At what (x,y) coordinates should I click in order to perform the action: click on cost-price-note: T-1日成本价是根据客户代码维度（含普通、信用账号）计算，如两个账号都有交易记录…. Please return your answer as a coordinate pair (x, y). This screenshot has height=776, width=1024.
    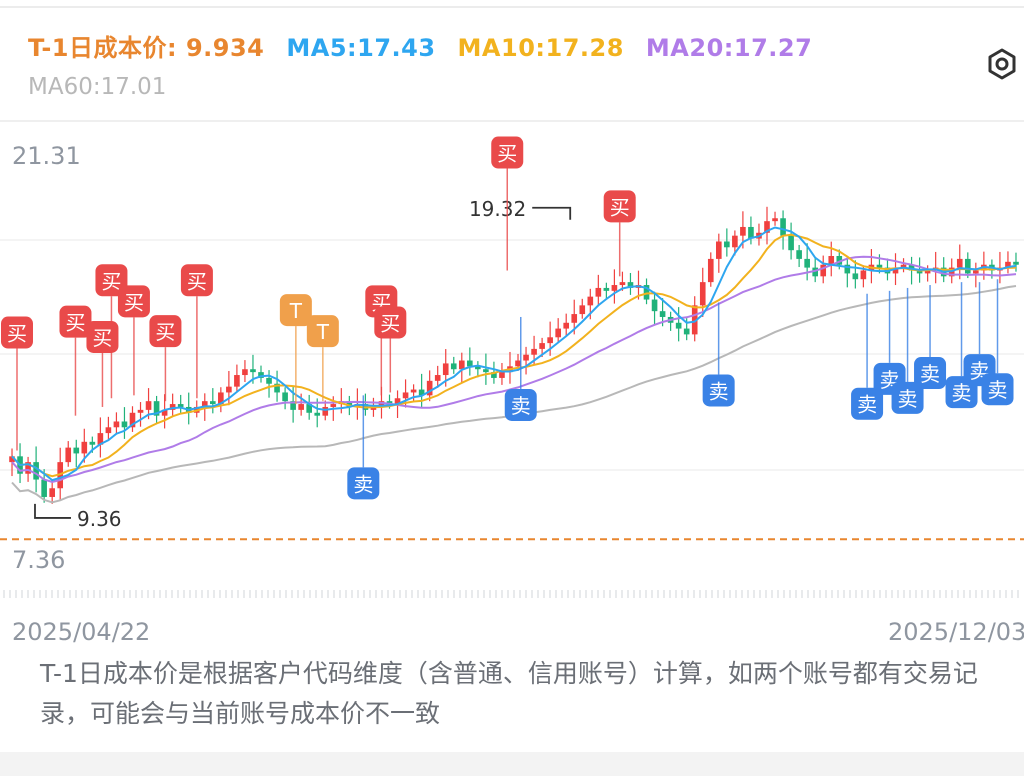
    Looking at the image, I should click on (509, 693).